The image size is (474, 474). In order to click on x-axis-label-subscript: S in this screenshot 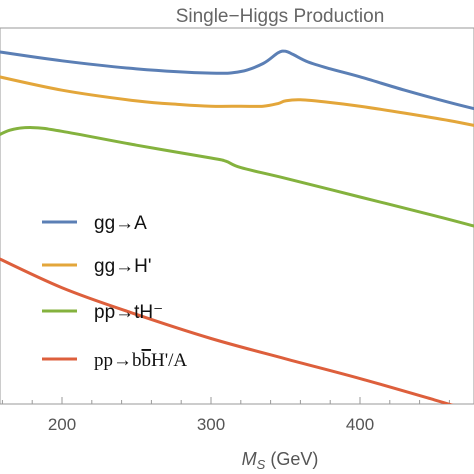, I will do `click(261, 464)`.